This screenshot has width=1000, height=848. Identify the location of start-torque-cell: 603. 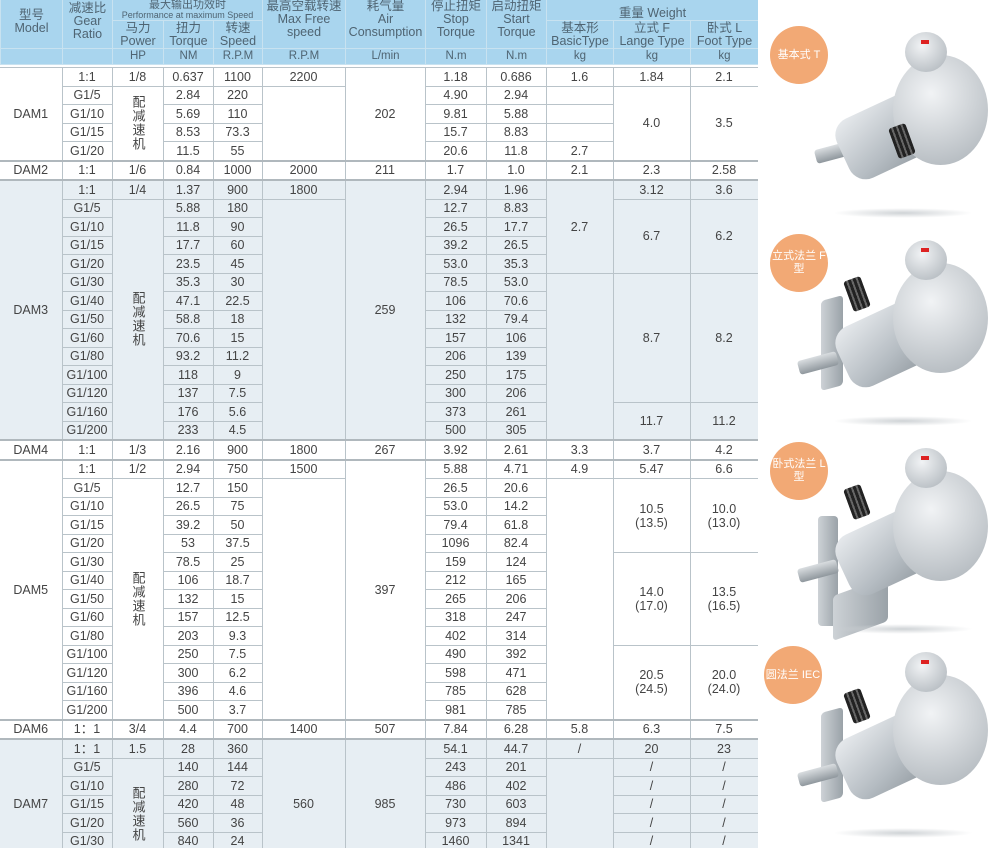
(516, 804).